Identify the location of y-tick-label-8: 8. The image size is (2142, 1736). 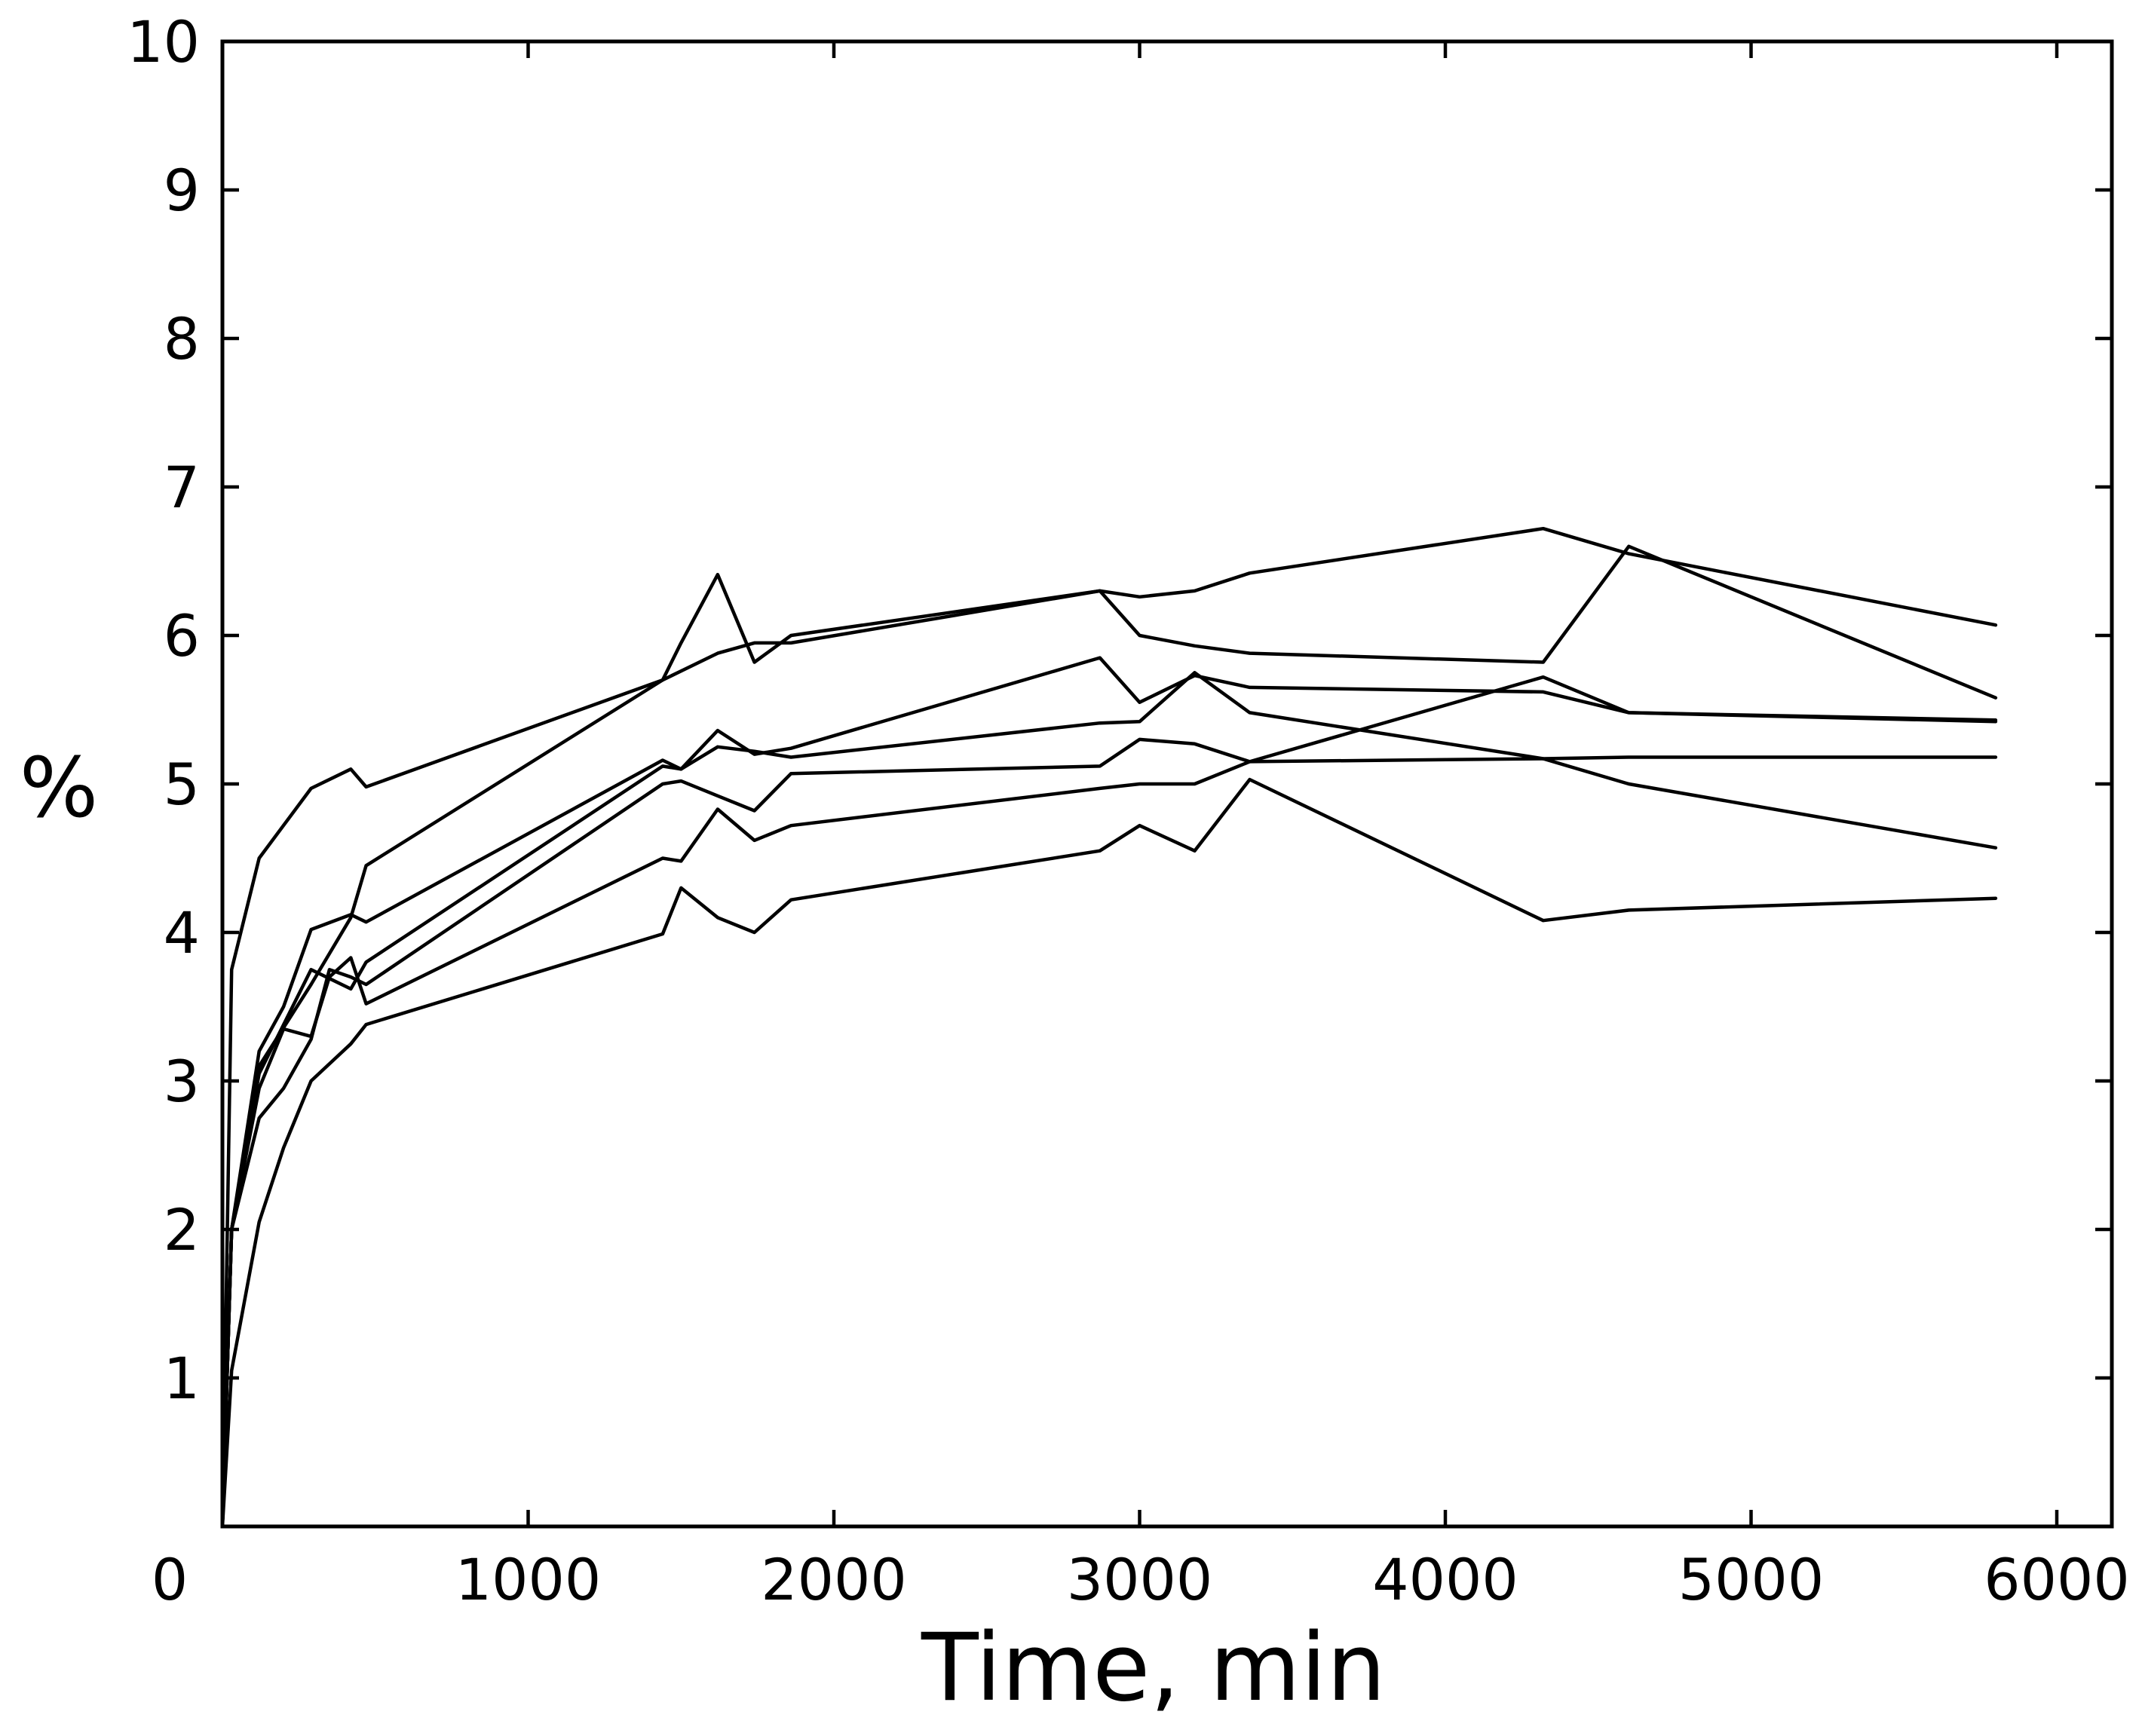
(182, 338).